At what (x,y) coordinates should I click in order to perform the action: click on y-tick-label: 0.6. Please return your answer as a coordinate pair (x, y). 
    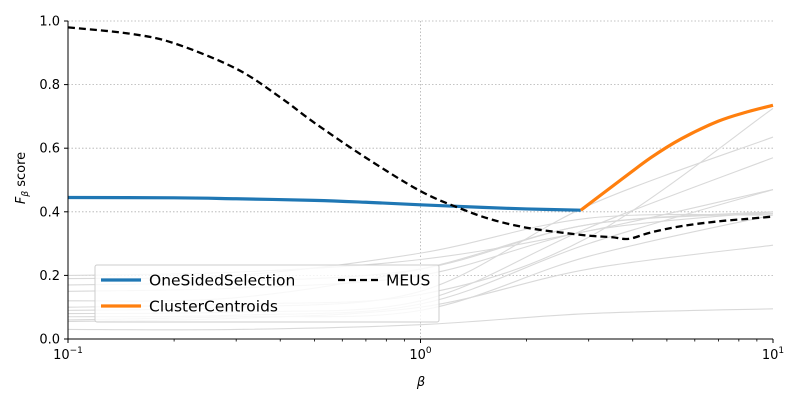
    Looking at the image, I should click on (49, 149).